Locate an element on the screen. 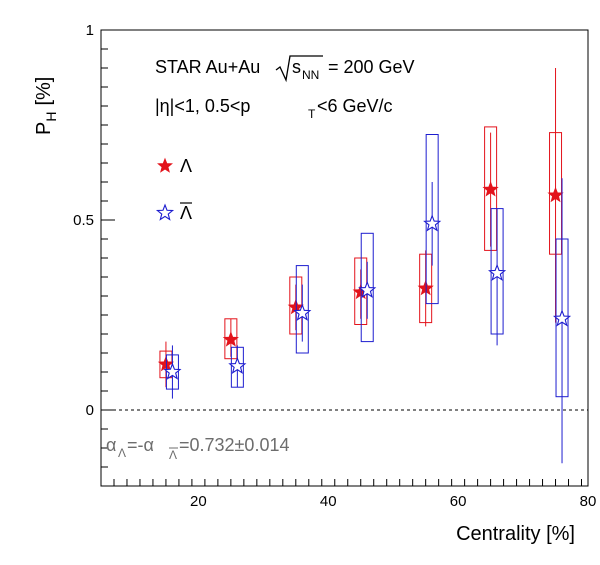  x-axis-title: Centrality [%] is located at coordinates (515, 534).